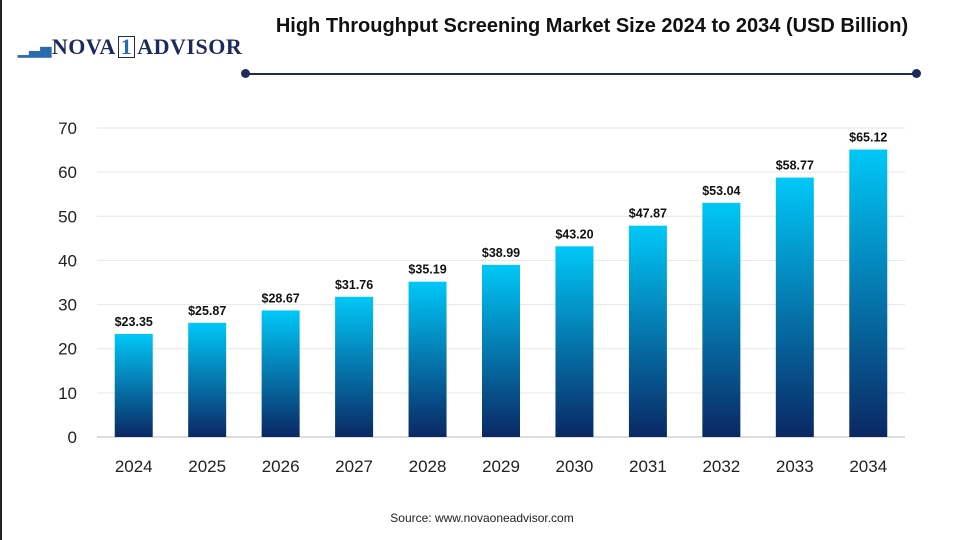 The width and height of the screenshot is (960, 540). I want to click on x-tick-label: 2027, so click(354, 466).